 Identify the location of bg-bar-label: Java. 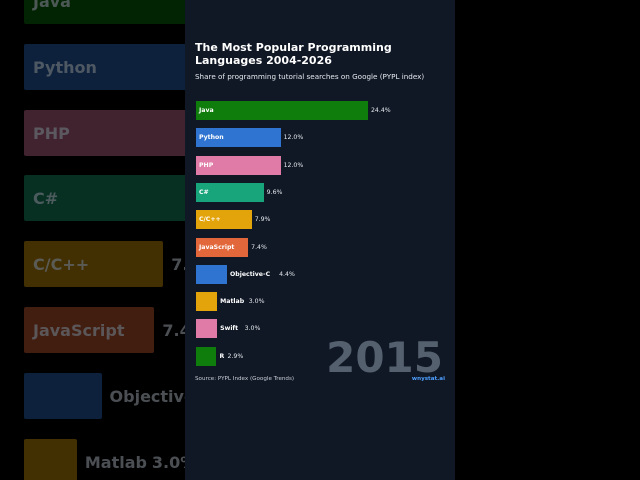
(52, 5).